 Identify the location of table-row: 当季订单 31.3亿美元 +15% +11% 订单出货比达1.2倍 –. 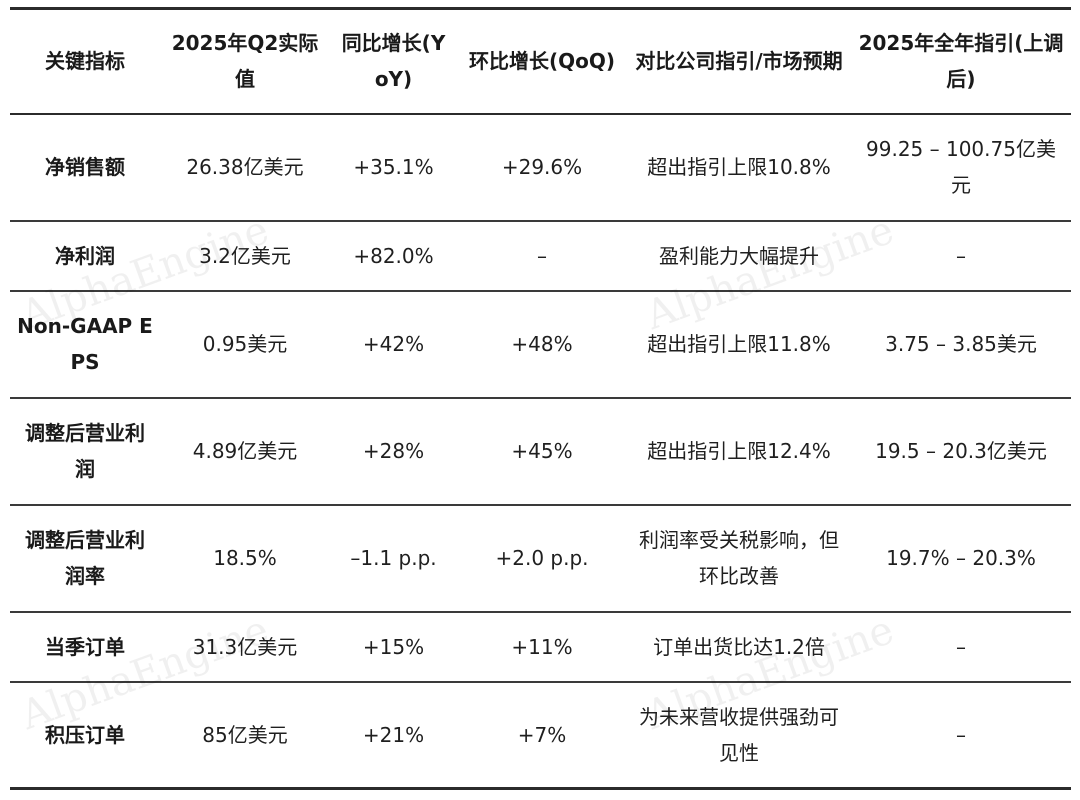
(540, 647).